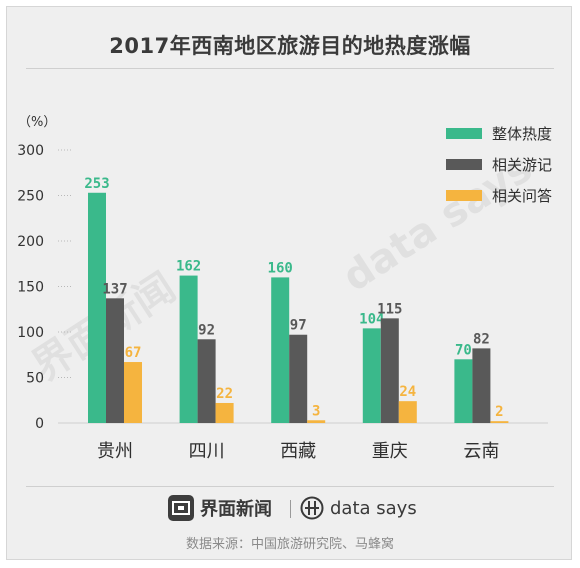  What do you see at coordinates (316, 411) in the screenshot?
I see `bar-value-label: 3` at bounding box center [316, 411].